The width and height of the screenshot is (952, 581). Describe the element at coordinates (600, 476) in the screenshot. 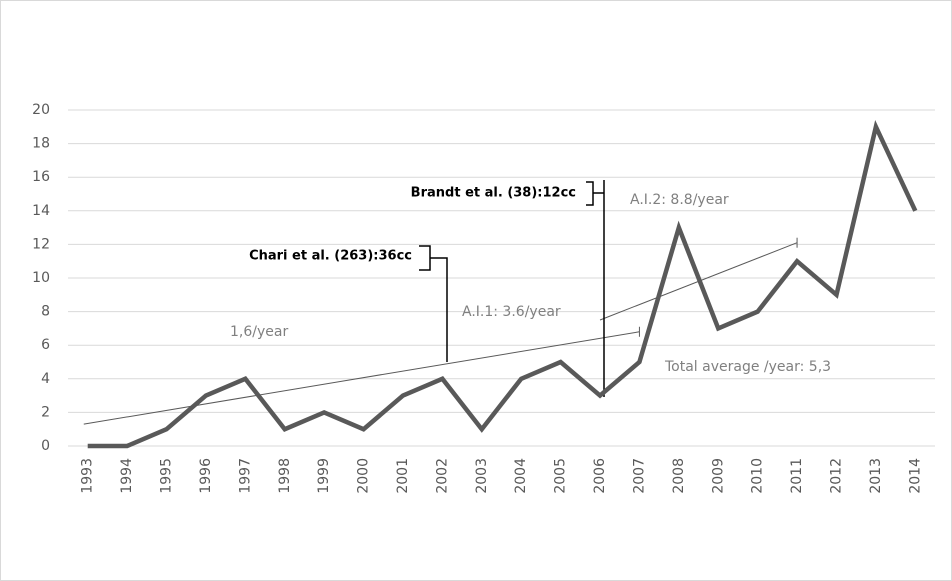

I see `x-tick-label: 2006` at that location.